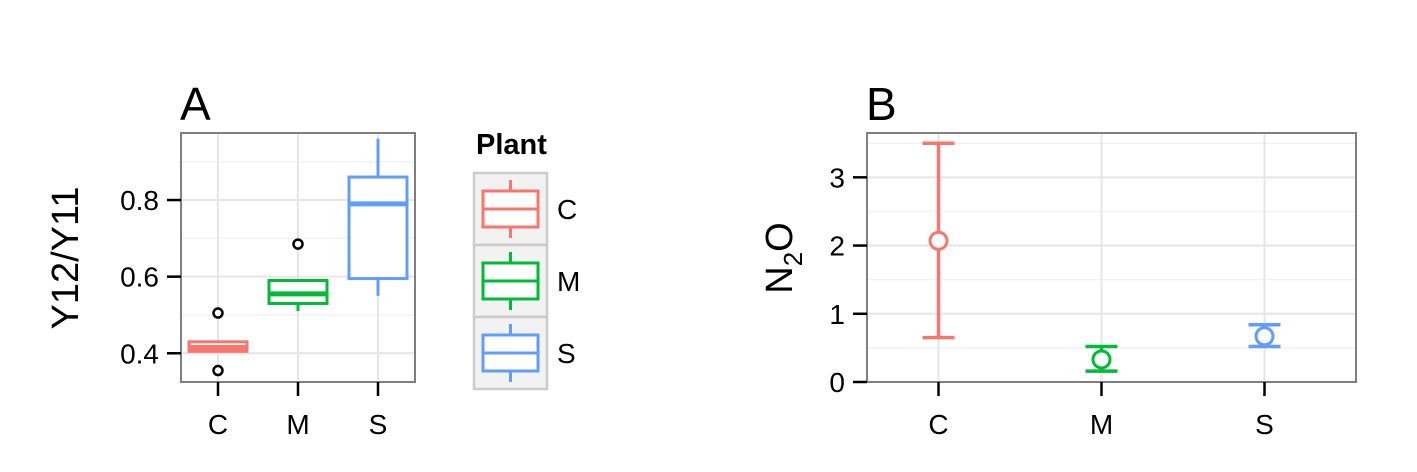 The width and height of the screenshot is (1417, 472). Describe the element at coordinates (378, 228) in the screenshot. I see `box-body` at that location.